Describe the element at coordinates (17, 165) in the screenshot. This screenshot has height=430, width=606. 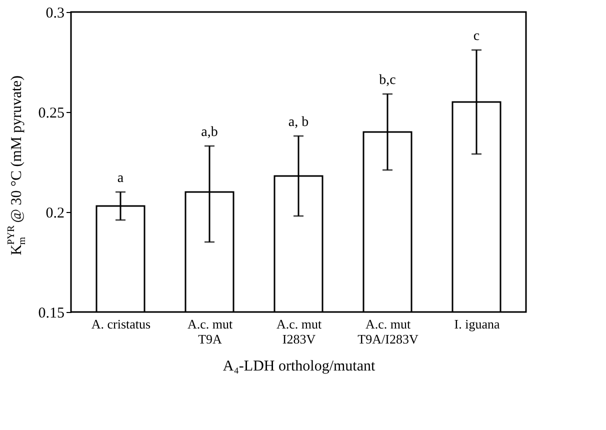
I see `y-axis-title: KmPYR @ 30 °C (mM pyruvate)` at that location.